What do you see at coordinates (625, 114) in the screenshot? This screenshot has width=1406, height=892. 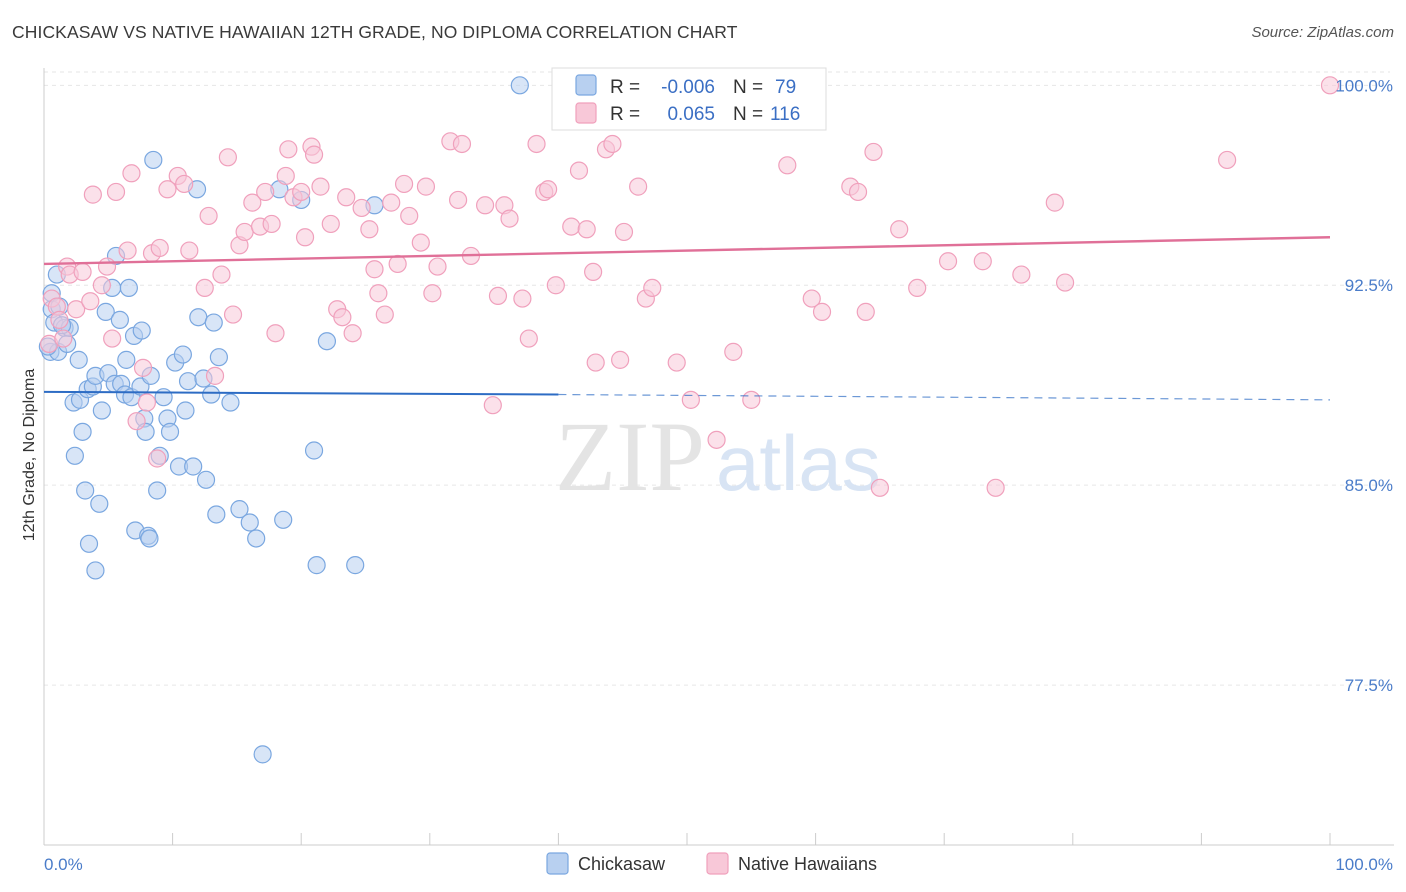 I see `legend-r-label-2: R =` at bounding box center [625, 114].